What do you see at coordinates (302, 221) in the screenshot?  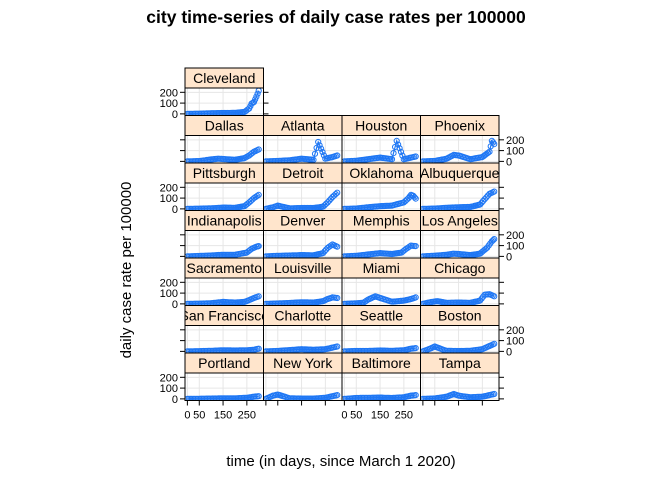 I see `strip-label-denver: Denver` at bounding box center [302, 221].